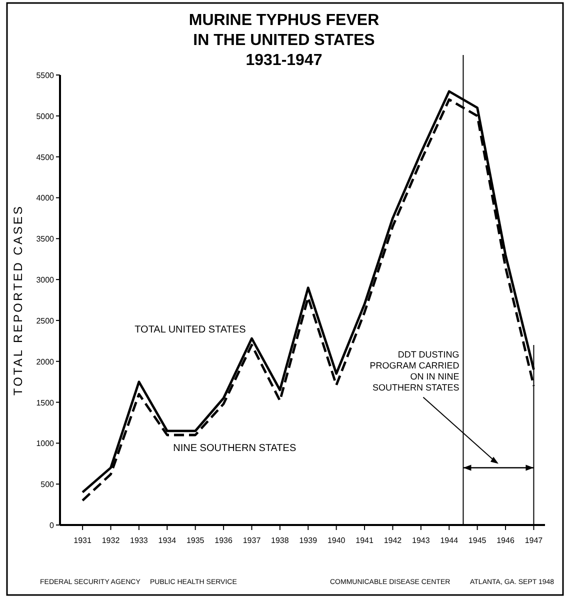 The image size is (568, 604). Describe the element at coordinates (234, 448) in the screenshot. I see `series-label: NINE SOUTHERN STATES` at that location.